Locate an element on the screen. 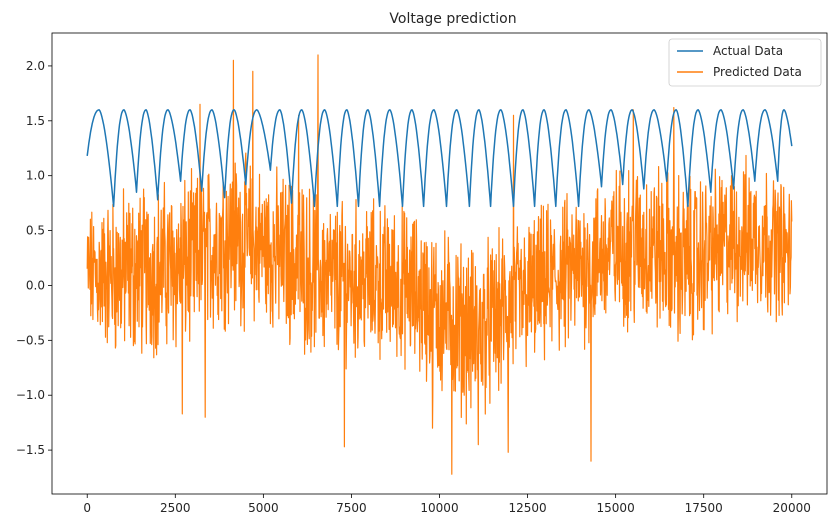  legend-label-actual-data: Actual Data is located at coordinates (748, 51).